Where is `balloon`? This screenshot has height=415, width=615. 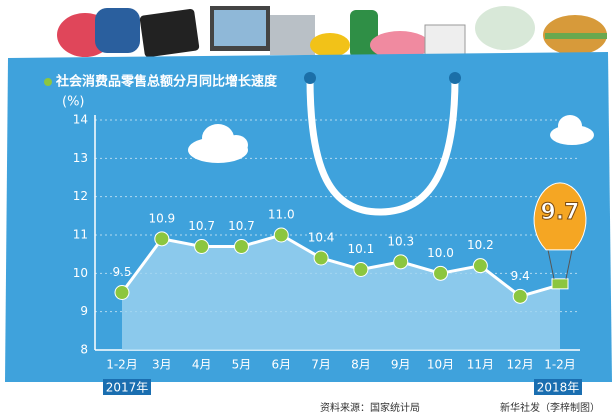 balloon is located at coordinates (560, 216).